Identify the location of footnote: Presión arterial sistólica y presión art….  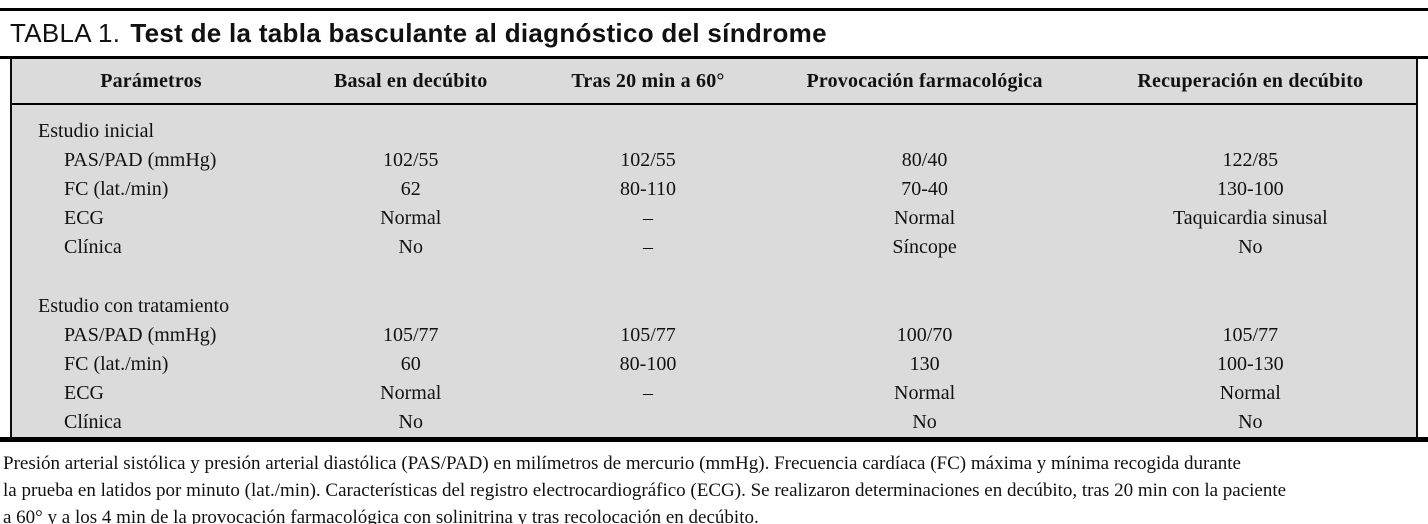
(715, 487).